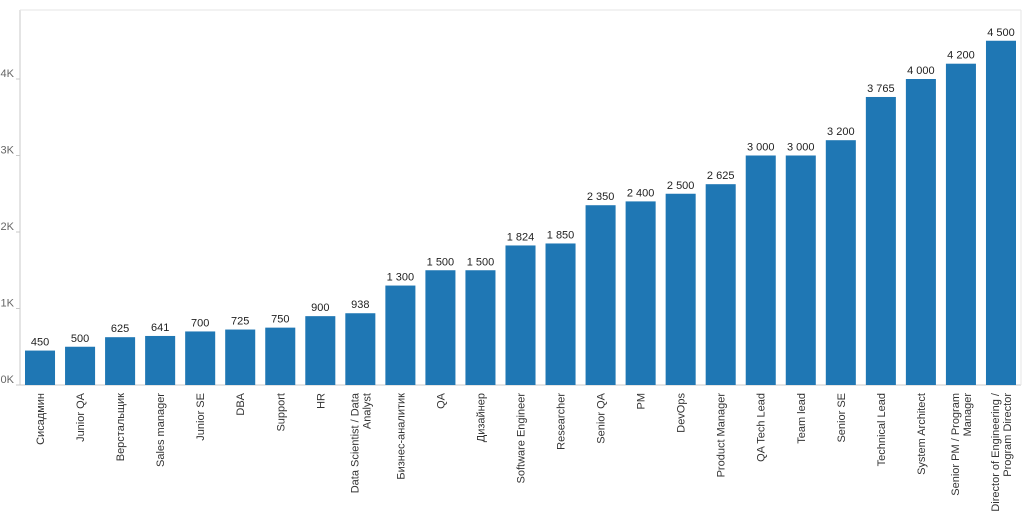 The width and height of the screenshot is (1022, 528). I want to click on x-tick-label: Бизнес-аналитик, so click(401, 436).